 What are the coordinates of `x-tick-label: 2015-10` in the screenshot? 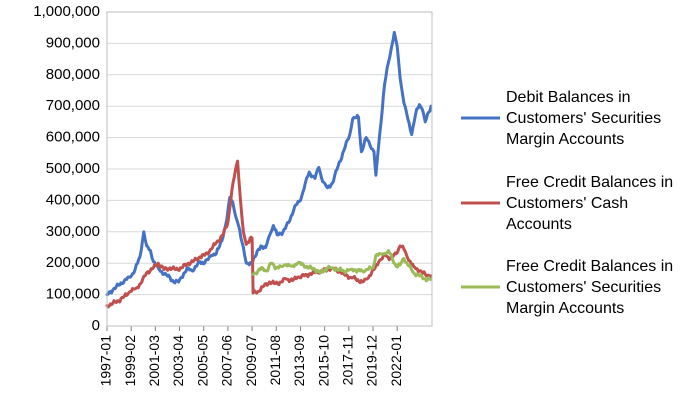 It's located at (323, 361).